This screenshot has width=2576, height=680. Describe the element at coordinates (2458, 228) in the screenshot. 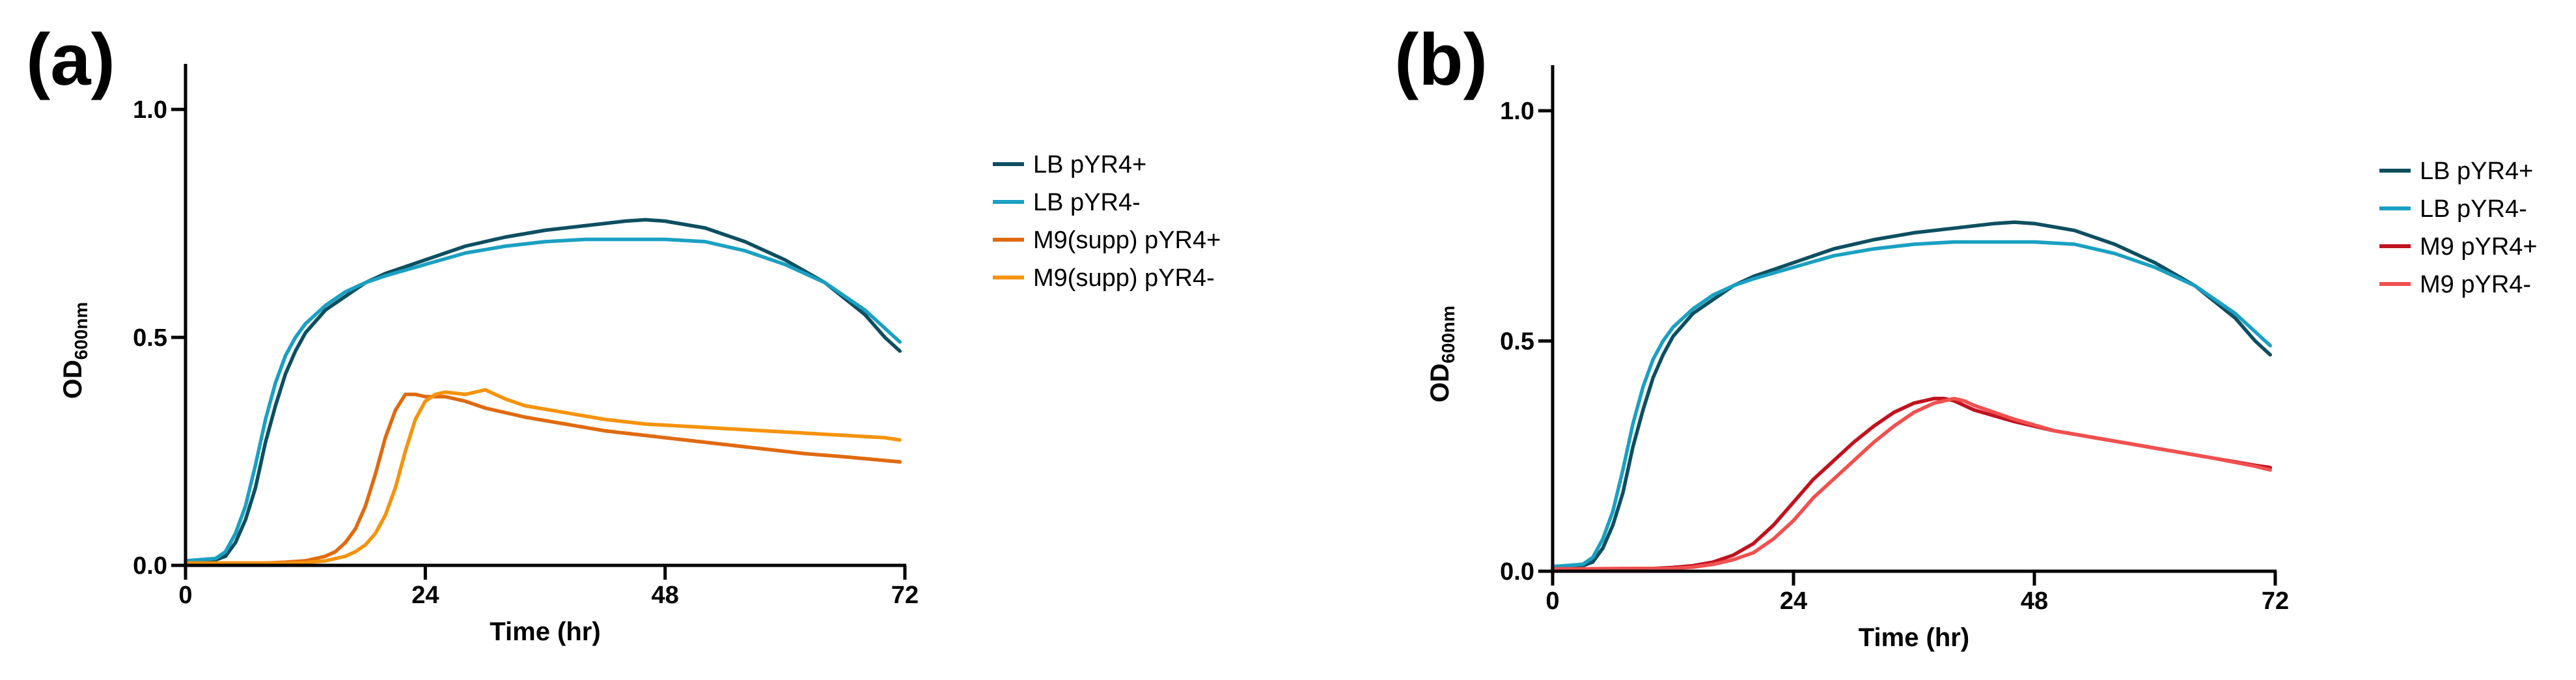

I see `legend: LB pYR4+ LB pYR4- M9 pYR4+ M9 pYR4-` at that location.